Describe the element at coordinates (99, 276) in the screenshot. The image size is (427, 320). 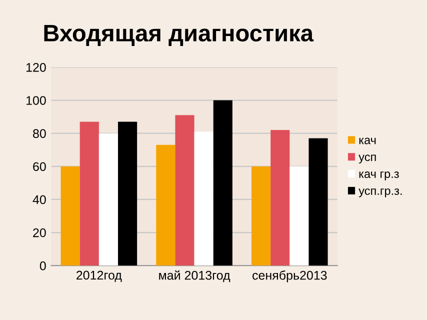
I see `x-tick-label: 2012год` at that location.